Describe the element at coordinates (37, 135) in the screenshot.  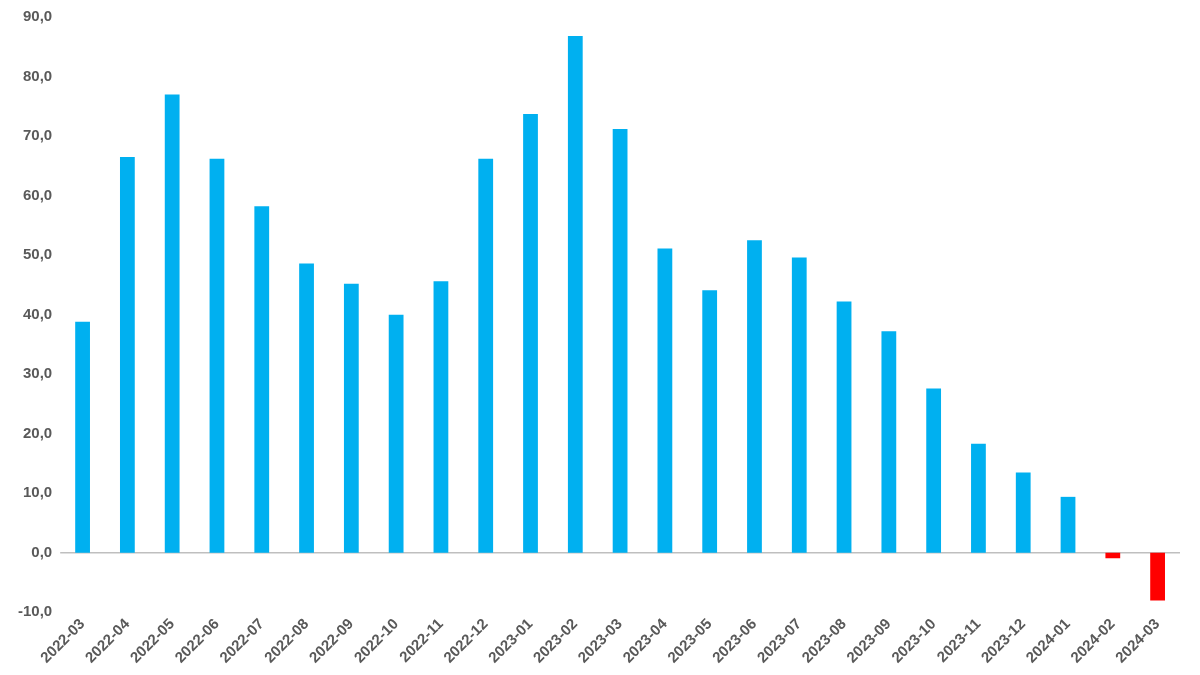
I see `y-tick-label: 70,0` at that location.